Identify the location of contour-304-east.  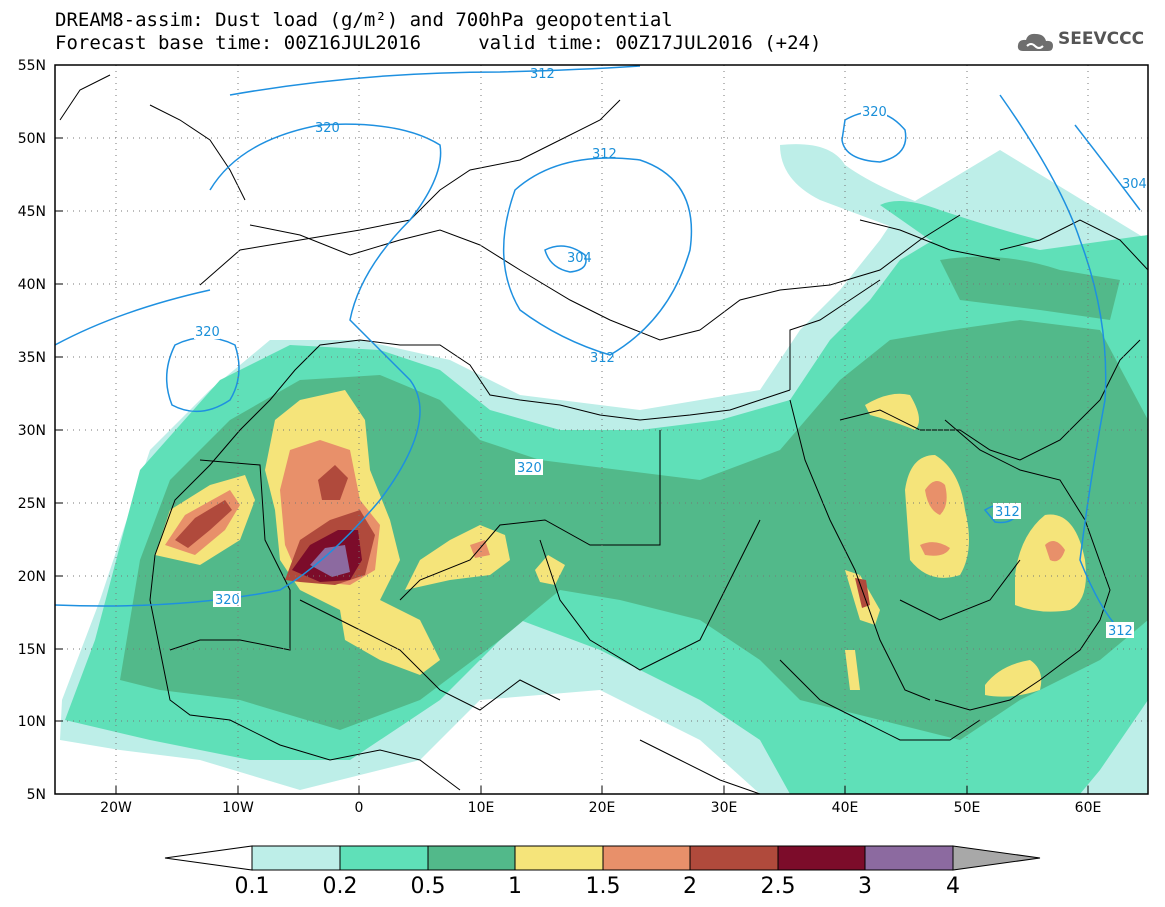
(1107, 167).